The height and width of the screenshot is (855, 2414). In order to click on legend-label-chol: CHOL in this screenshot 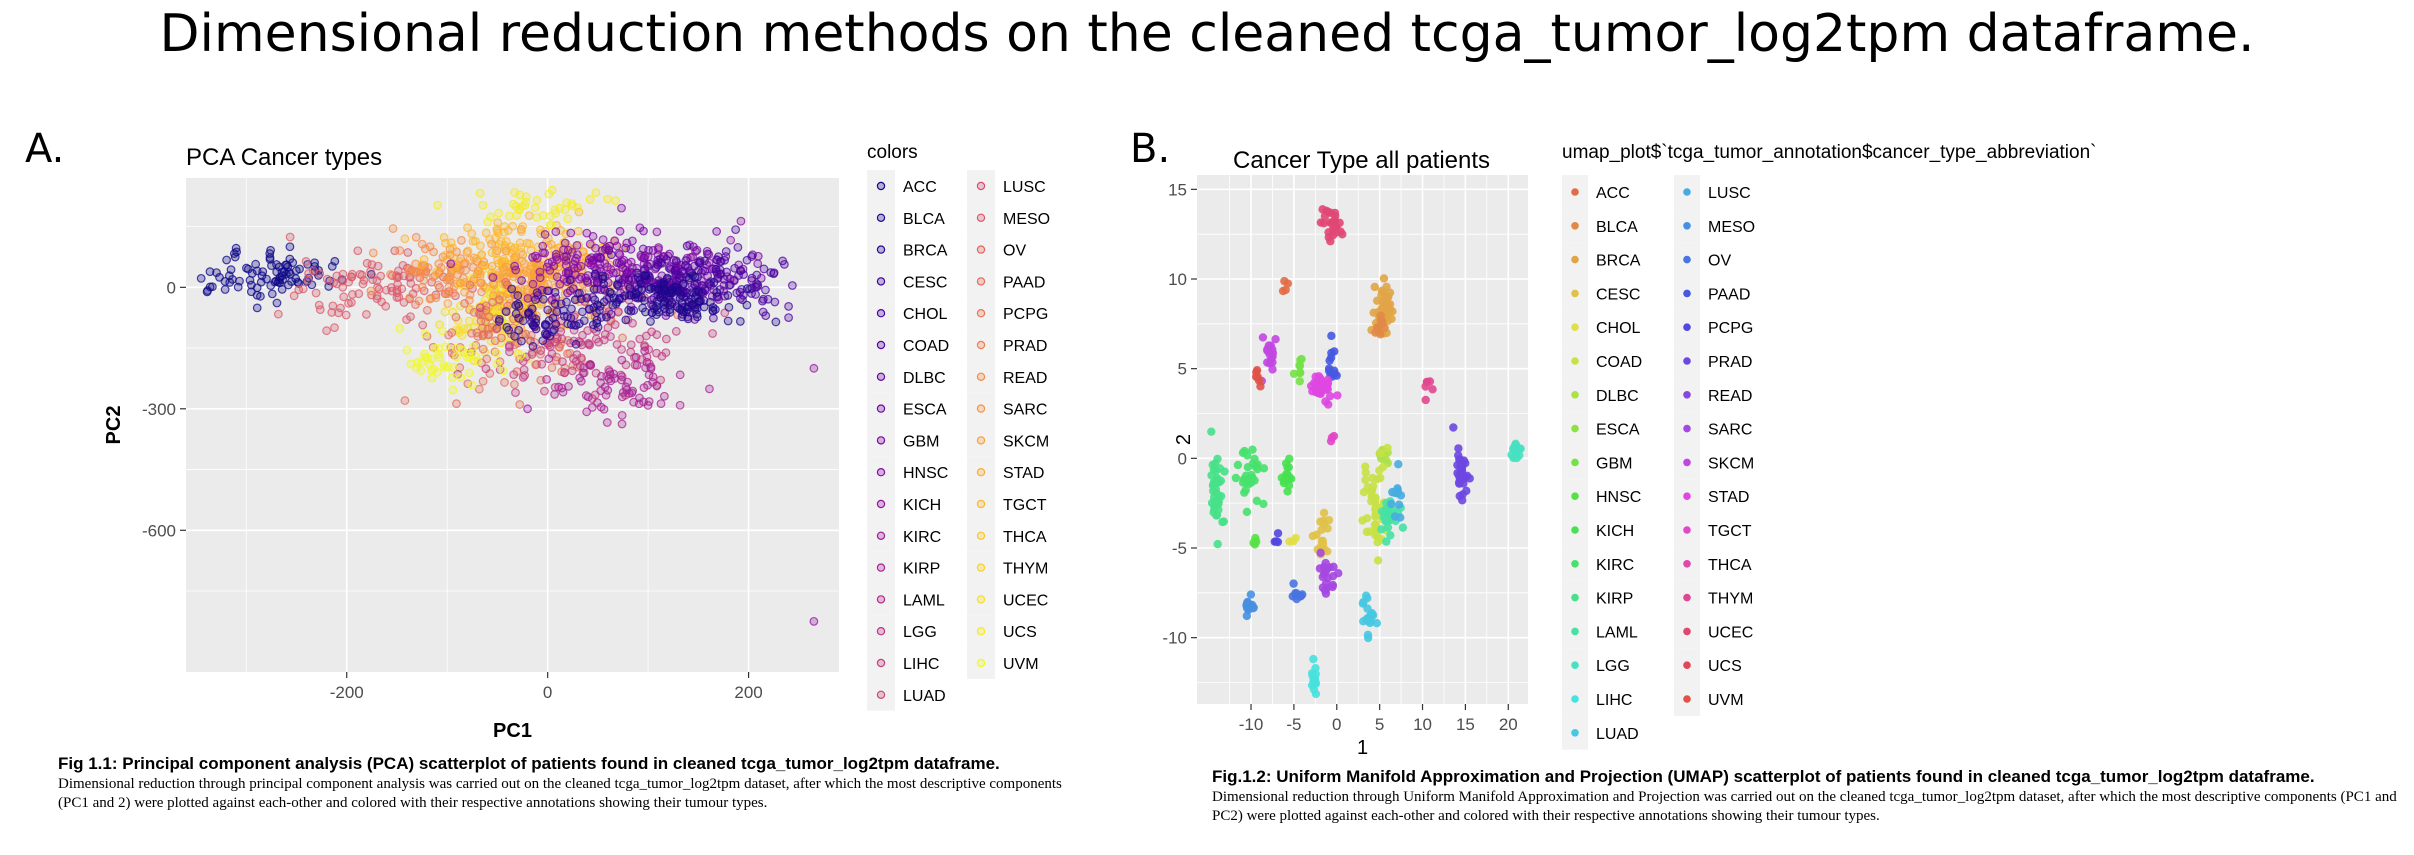, I will do `click(1618, 328)`.